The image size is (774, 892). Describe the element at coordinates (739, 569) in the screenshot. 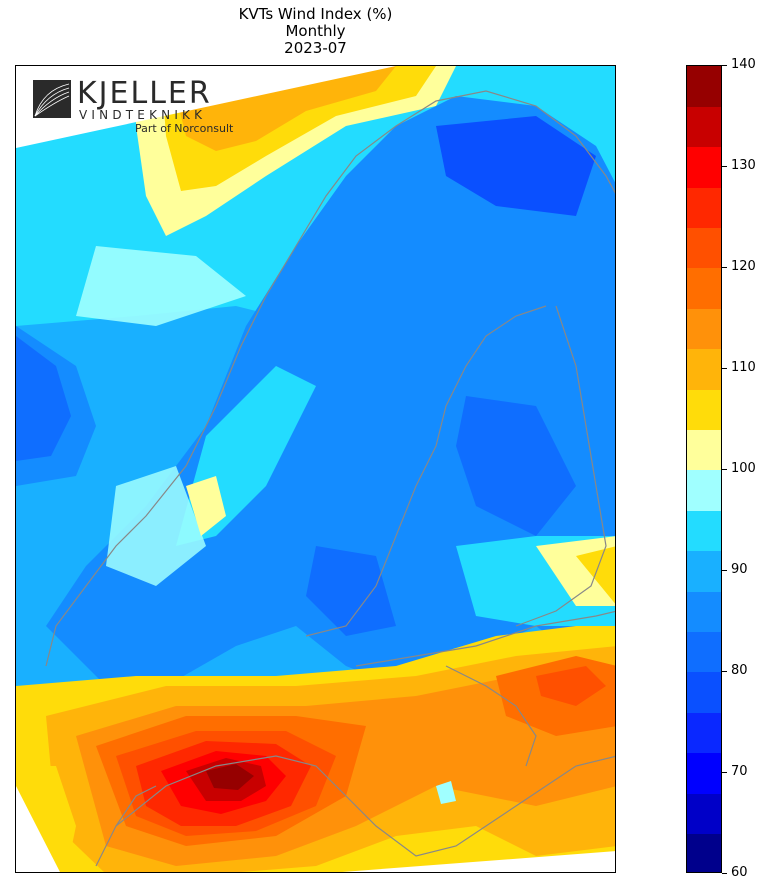

I see `colorbar-tick-label: 90` at that location.